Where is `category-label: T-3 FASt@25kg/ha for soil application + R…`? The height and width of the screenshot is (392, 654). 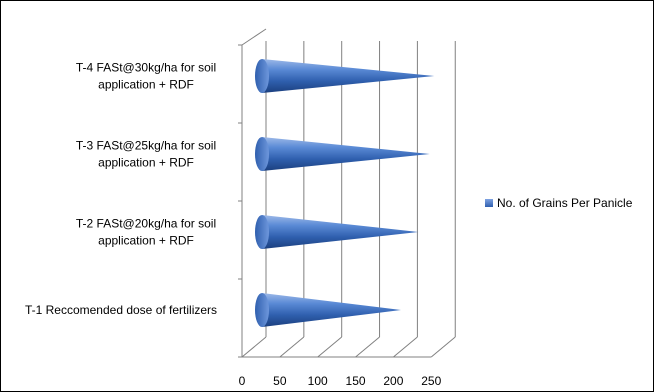 category-label: T-3 FASt@25kg/ha for soil application + R… is located at coordinates (146, 154).